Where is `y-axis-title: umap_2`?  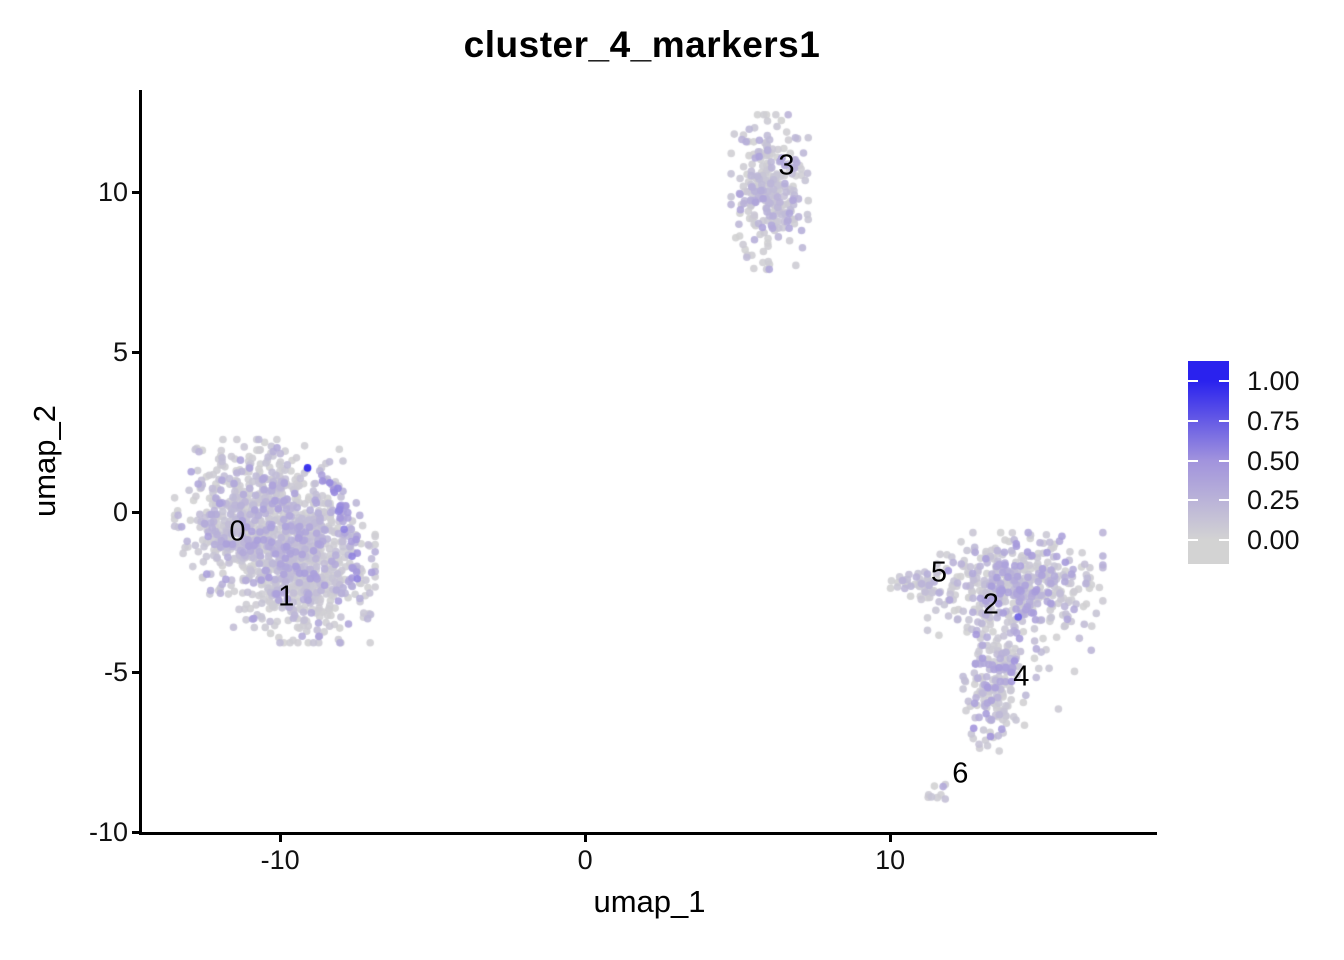 y-axis-title: umap_2 is located at coordinates (44, 461).